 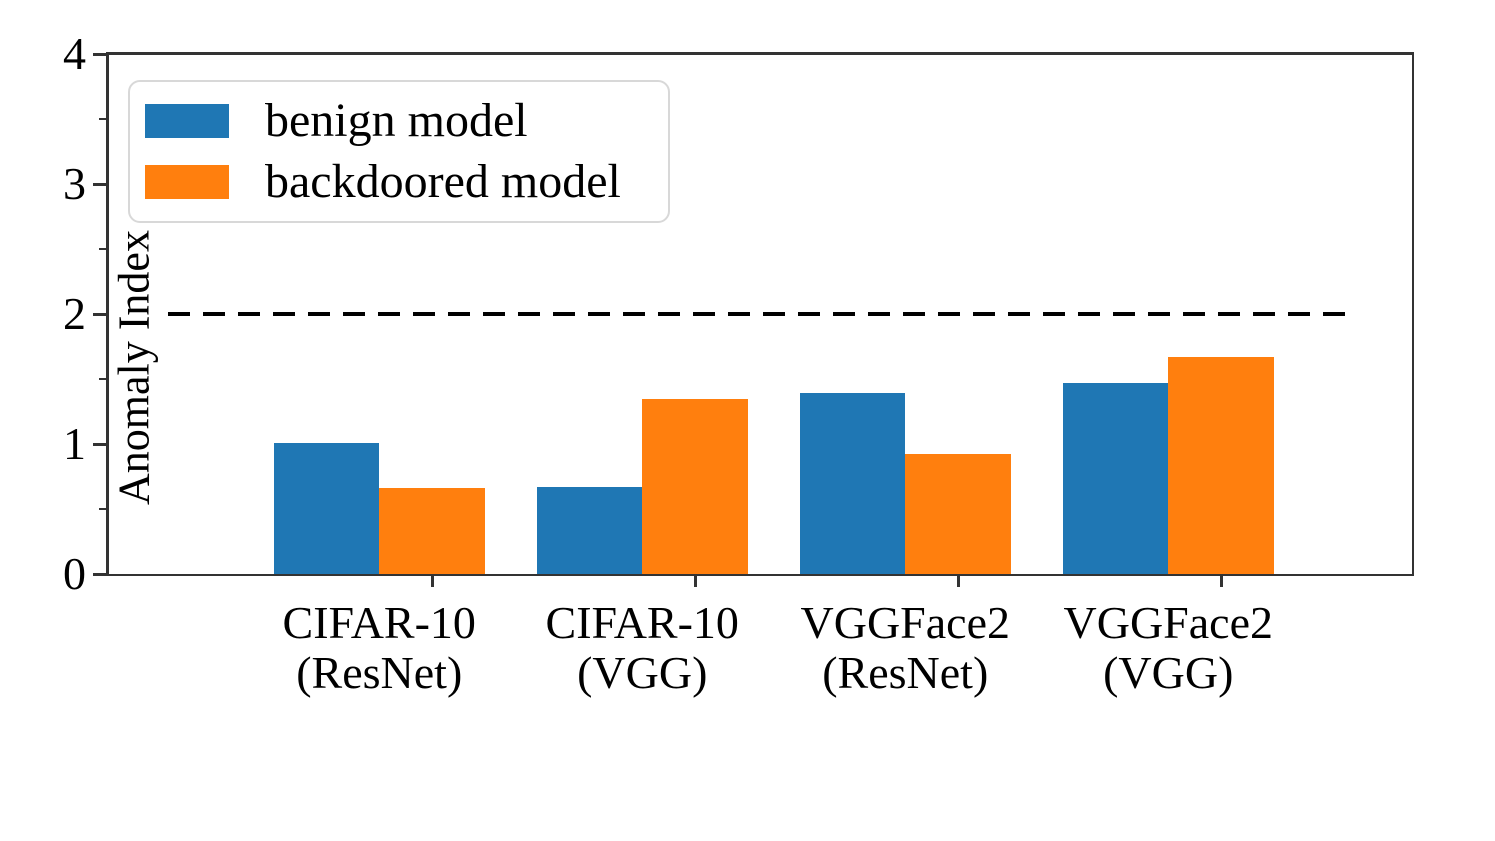 I want to click on bar-benign-cifar-10-vgg, so click(x=589, y=530).